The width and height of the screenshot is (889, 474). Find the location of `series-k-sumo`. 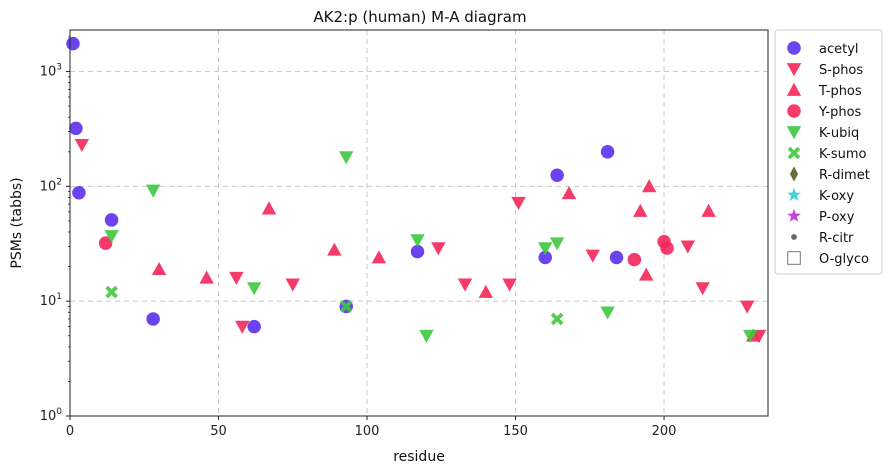

series-k-sumo is located at coordinates (334, 305).